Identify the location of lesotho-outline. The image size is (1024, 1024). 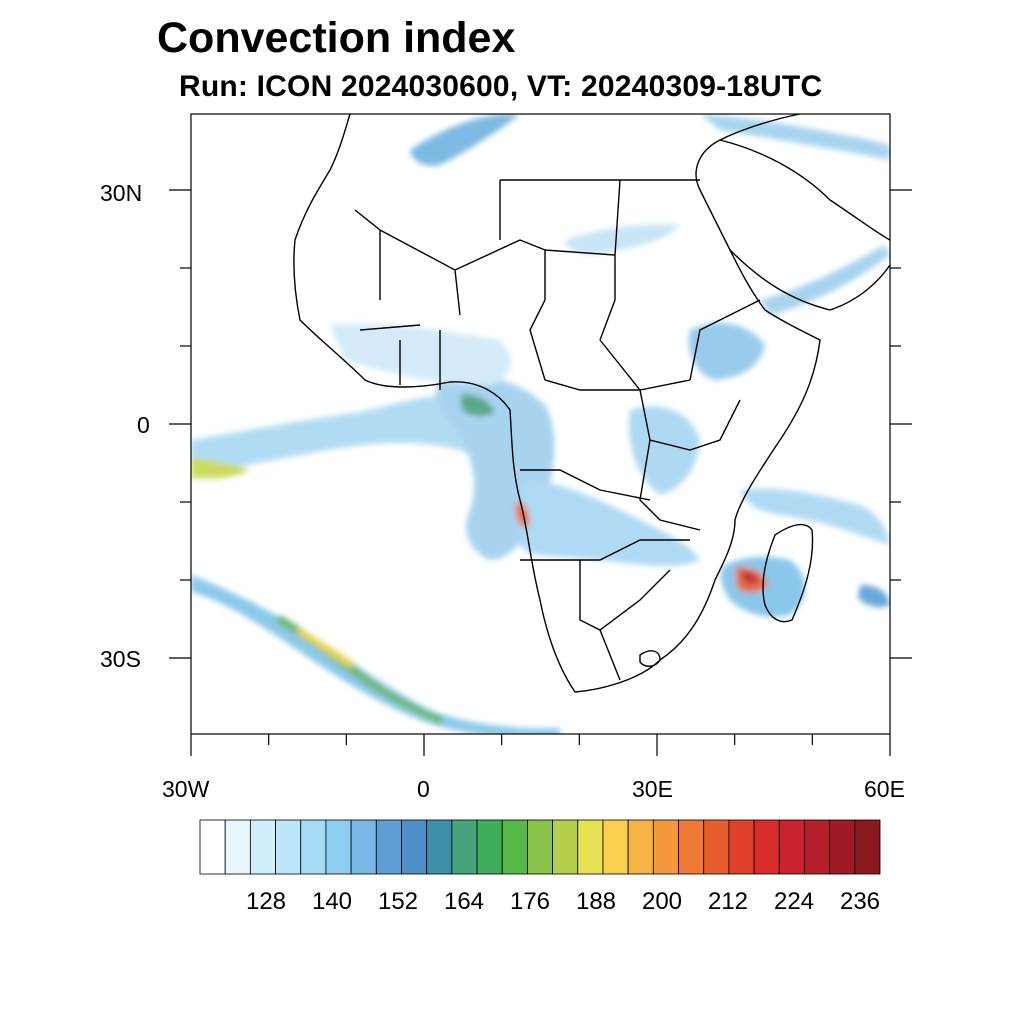
(650, 658).